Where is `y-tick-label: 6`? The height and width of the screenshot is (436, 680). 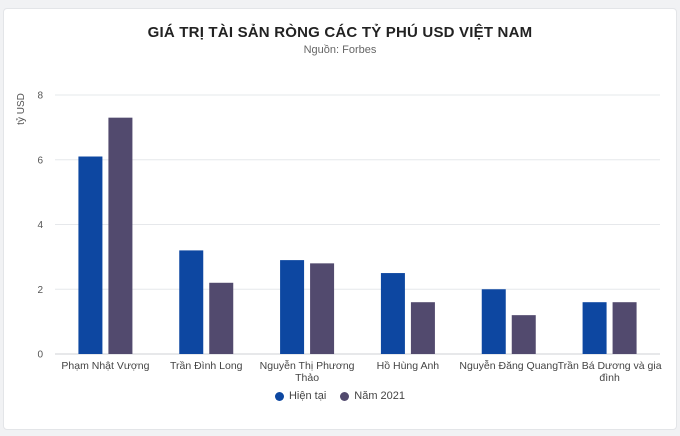 y-tick-label: 6 is located at coordinates (40, 160).